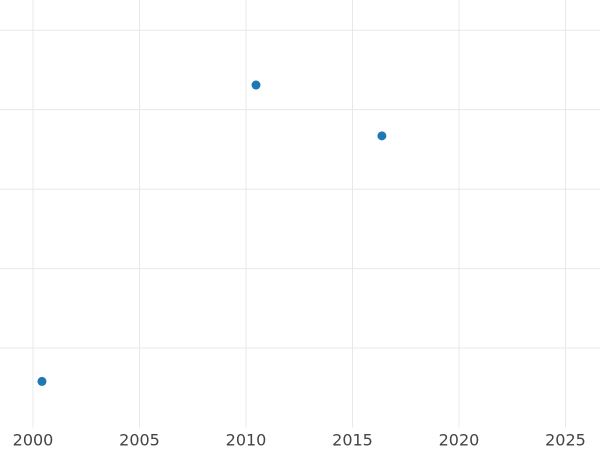 Image resolution: width=600 pixels, height=450 pixels. What do you see at coordinates (459, 440) in the screenshot?
I see `x-tick-label: 2020` at bounding box center [459, 440].